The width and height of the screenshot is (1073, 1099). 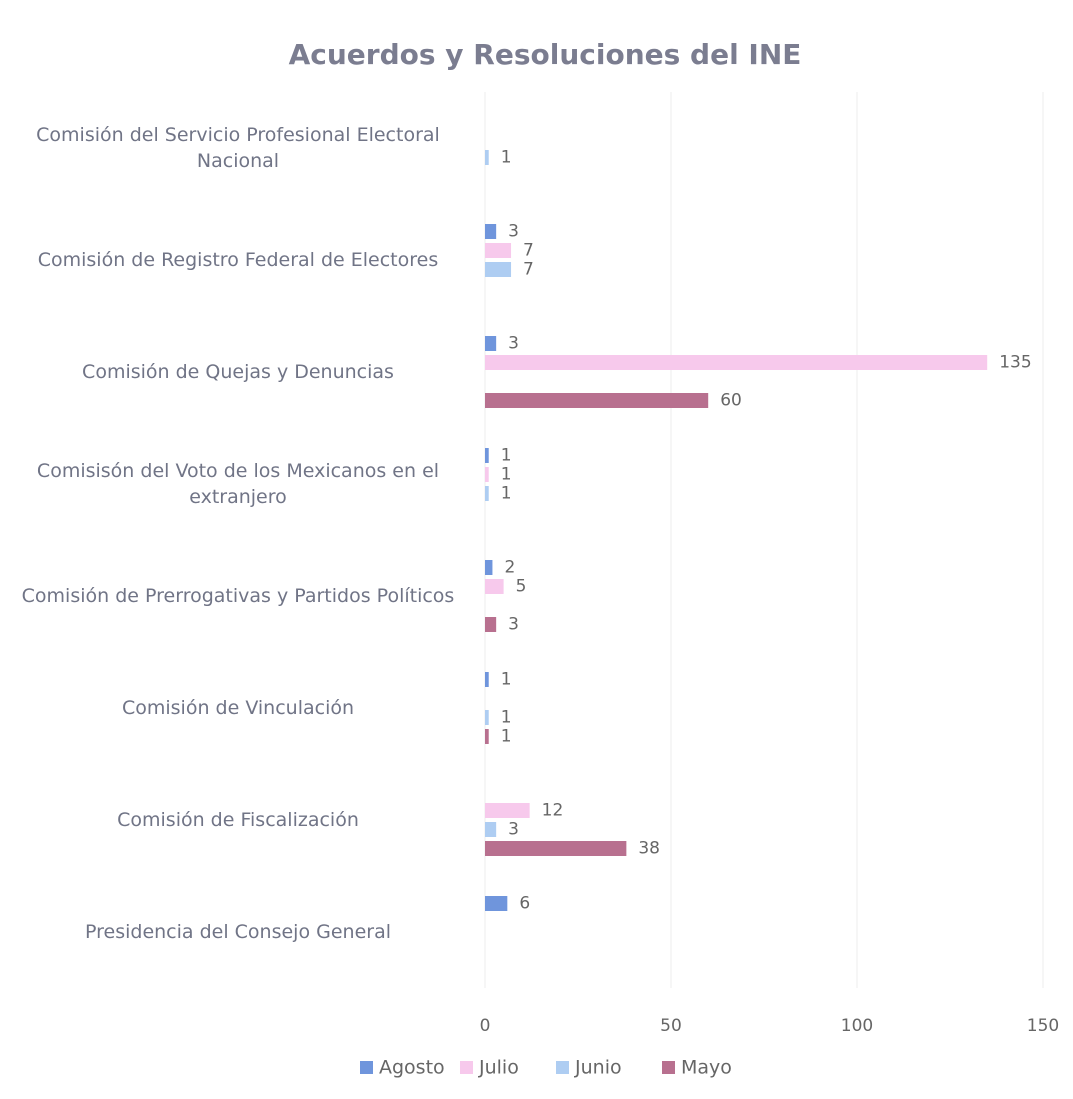 What do you see at coordinates (553, 811) in the screenshot?
I see `value-label: 12` at bounding box center [553, 811].